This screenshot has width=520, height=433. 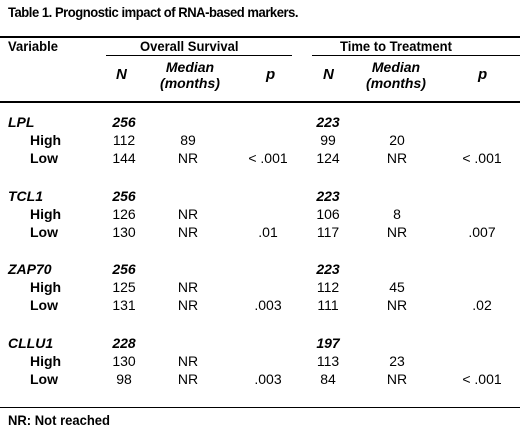 What do you see at coordinates (397, 287) in the screenshot?
I see `ttt-median: 45` at bounding box center [397, 287].